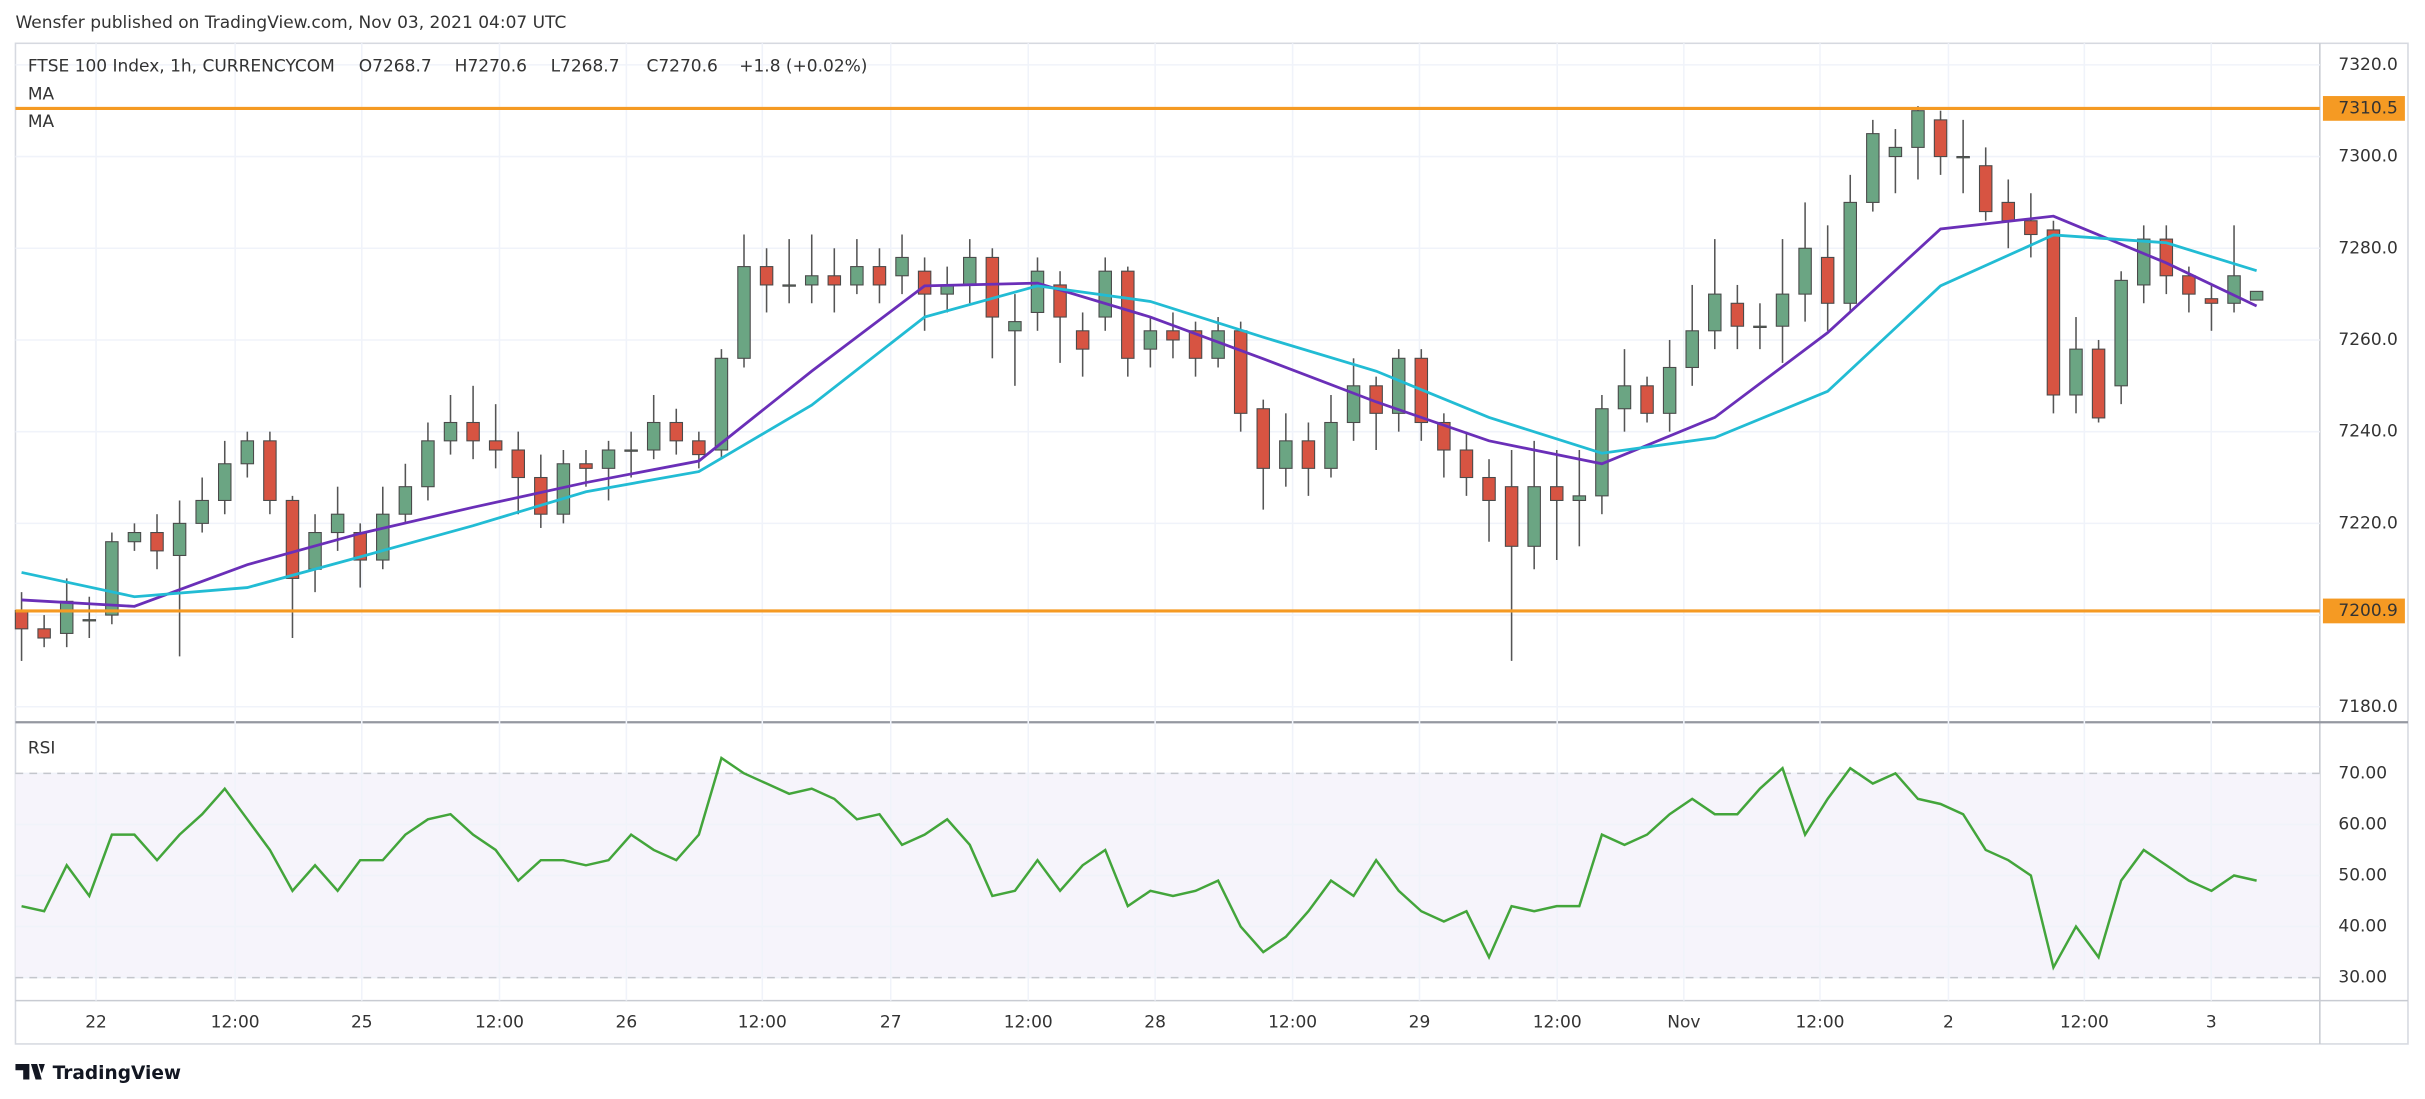  What do you see at coordinates (1155, 1022) in the screenshot?
I see `x-tick-label: 28` at bounding box center [1155, 1022].